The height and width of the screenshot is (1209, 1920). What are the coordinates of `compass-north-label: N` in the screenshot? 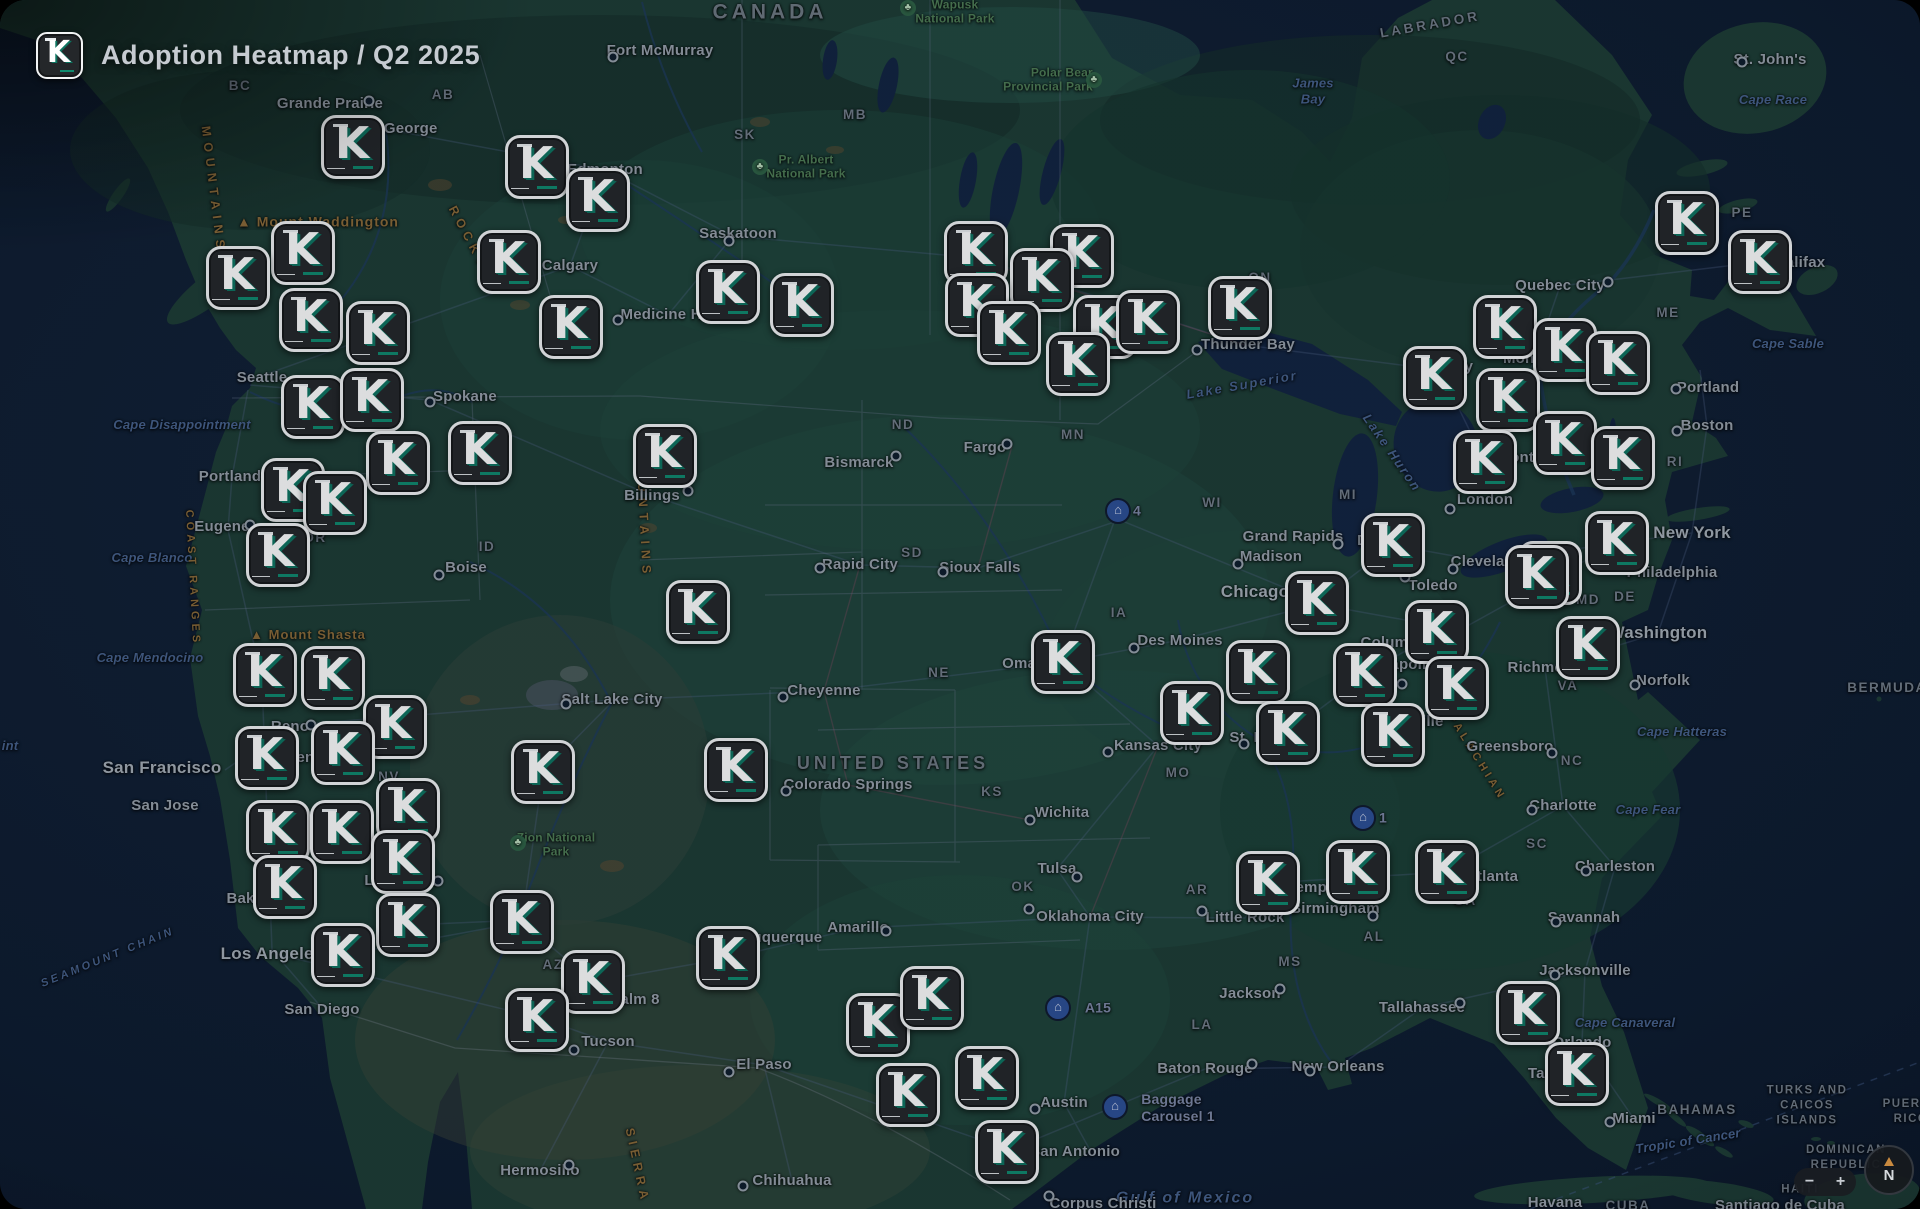 It's located at (1889, 1175).